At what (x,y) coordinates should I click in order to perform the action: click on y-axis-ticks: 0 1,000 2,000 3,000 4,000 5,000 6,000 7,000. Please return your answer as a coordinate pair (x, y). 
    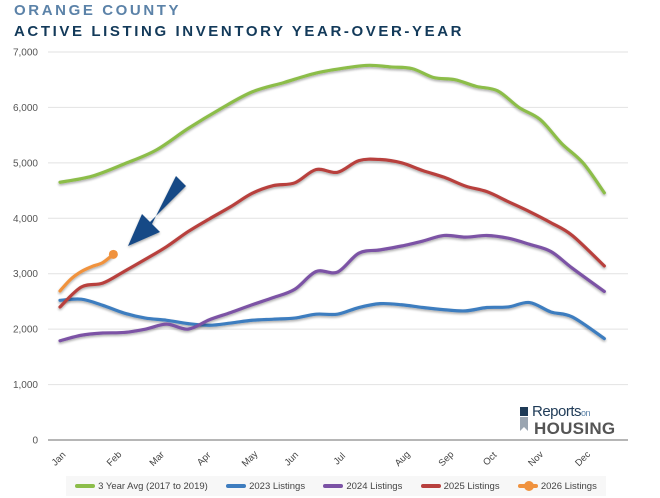
    Looking at the image, I should click on (25, 247).